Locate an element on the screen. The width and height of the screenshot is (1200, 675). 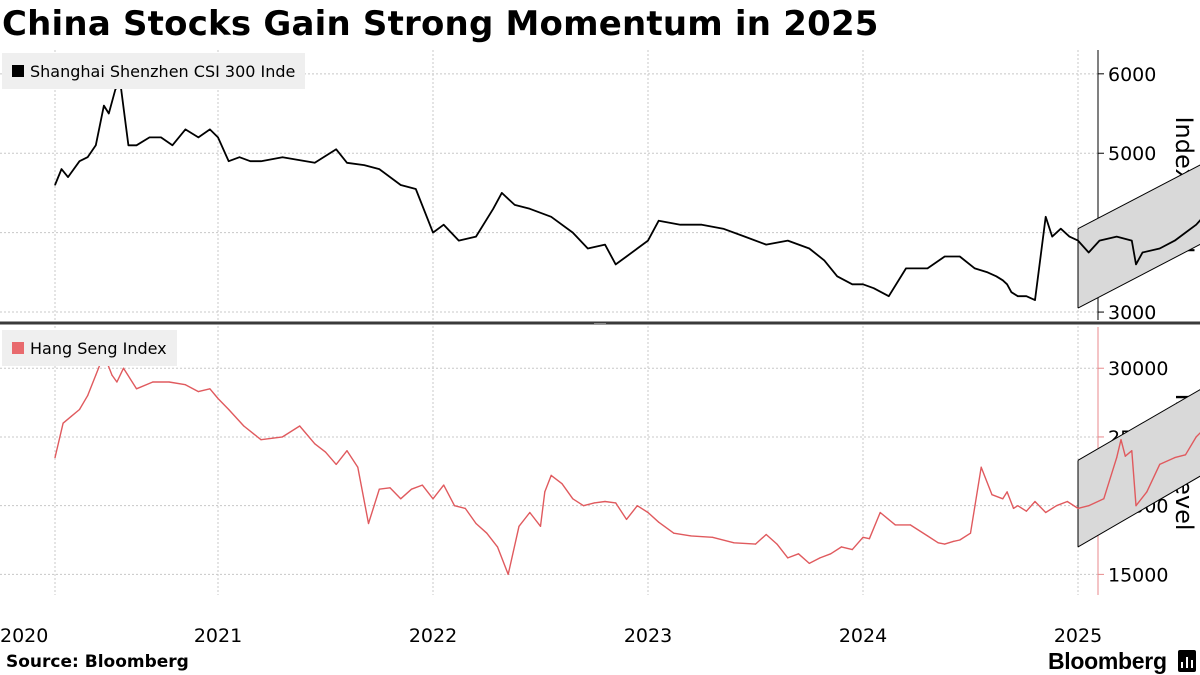
trend-channel-upper-csi300 is located at coordinates (1138, 197).